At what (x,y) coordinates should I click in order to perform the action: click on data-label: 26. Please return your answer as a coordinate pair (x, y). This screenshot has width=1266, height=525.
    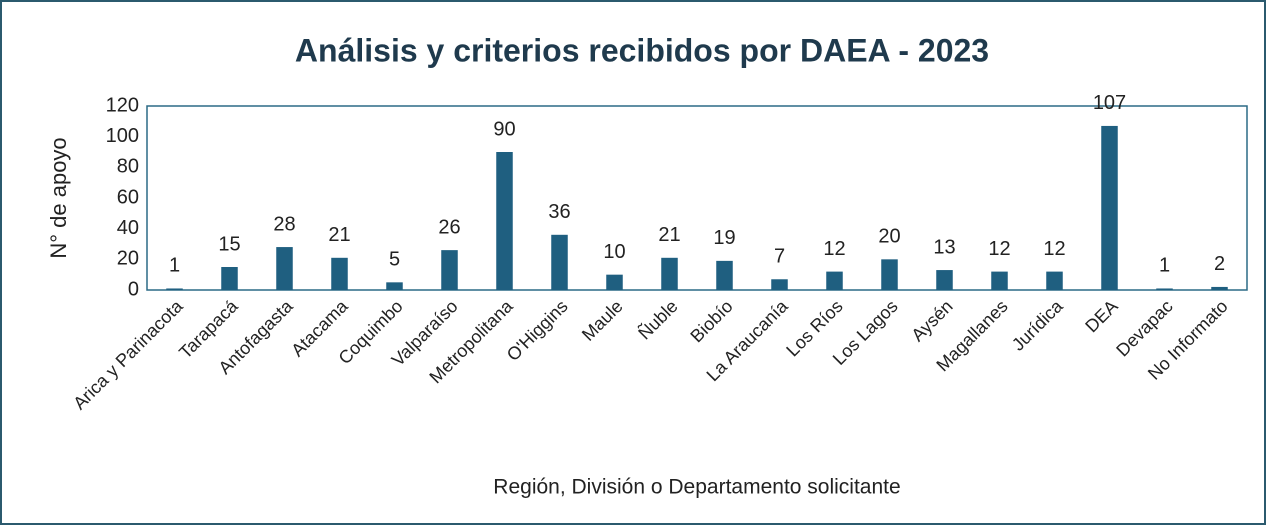
    Looking at the image, I should click on (449, 227).